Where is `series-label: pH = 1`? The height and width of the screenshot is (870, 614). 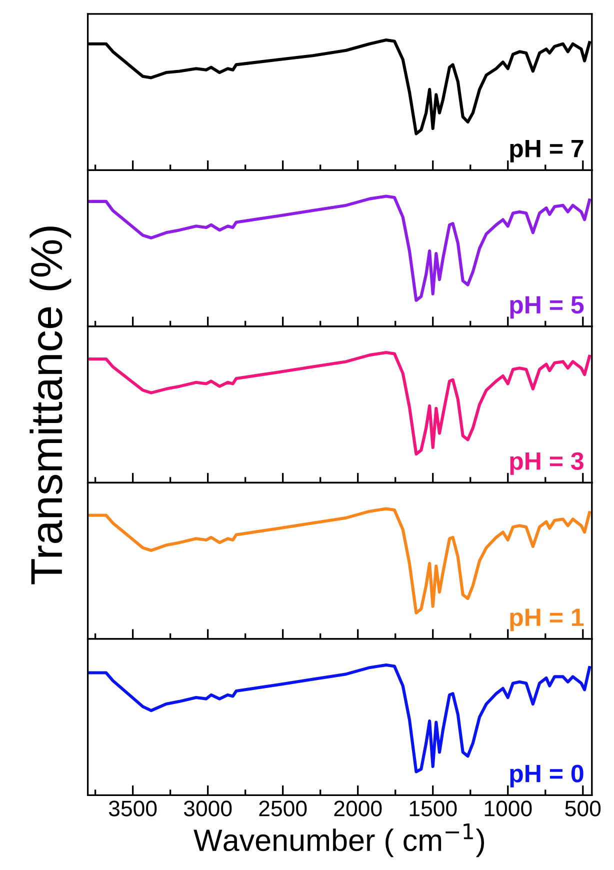 series-label: pH = 1 is located at coordinates (547, 620).